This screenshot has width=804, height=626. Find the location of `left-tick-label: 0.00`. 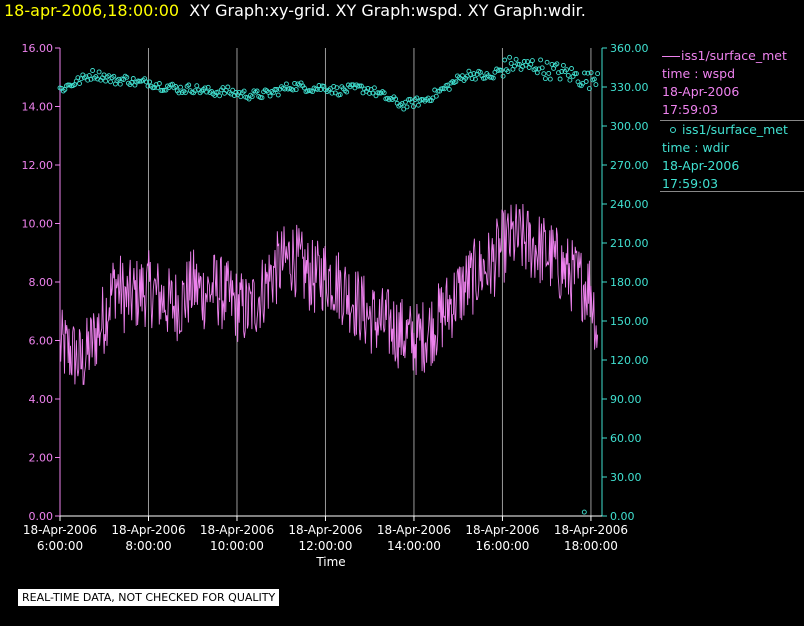

left-tick-label: 0.00 is located at coordinates (41, 516).